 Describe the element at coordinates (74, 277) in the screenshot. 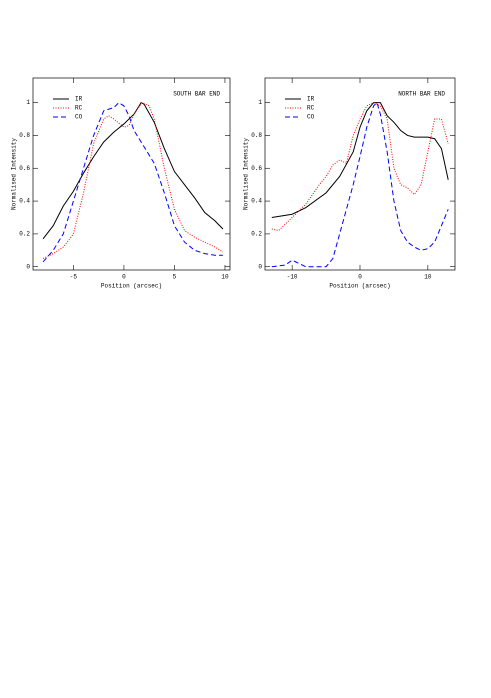

I see `x-tick-label: -5` at that location.